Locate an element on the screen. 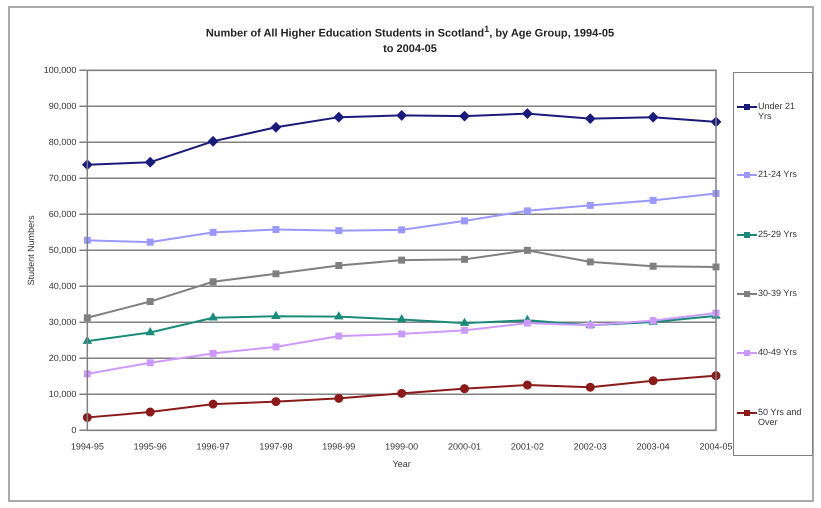 This screenshot has height=508, width=821. legend-label: 21-24 Yrs is located at coordinates (778, 174).